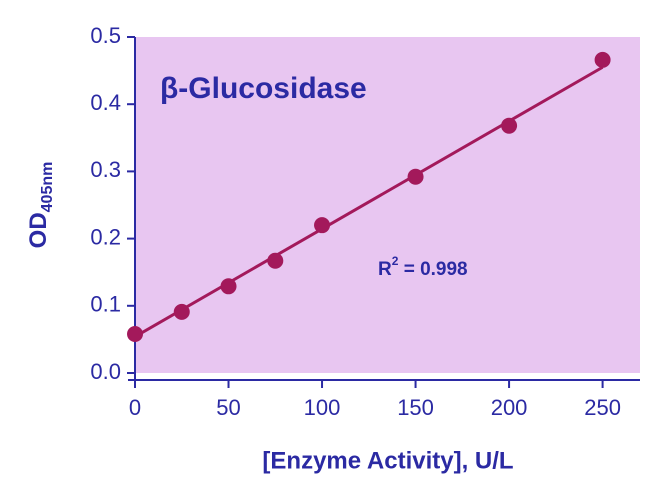 This screenshot has width=650, height=494. What do you see at coordinates (105, 304) in the screenshot?
I see `y-tick-label: 0.1` at bounding box center [105, 304].